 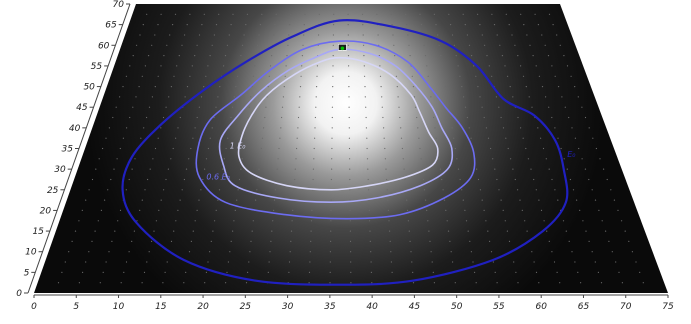 What do you see at coordinates (119, 5) in the screenshot?
I see `y-tick-label: 70` at bounding box center [119, 5].